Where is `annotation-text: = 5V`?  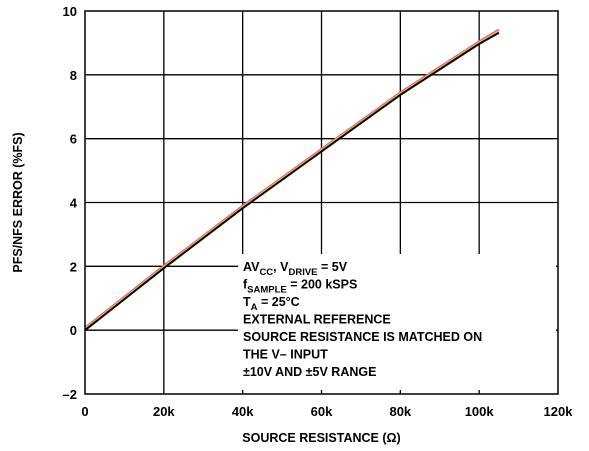 annotation-text: = 5V is located at coordinates (333, 267).